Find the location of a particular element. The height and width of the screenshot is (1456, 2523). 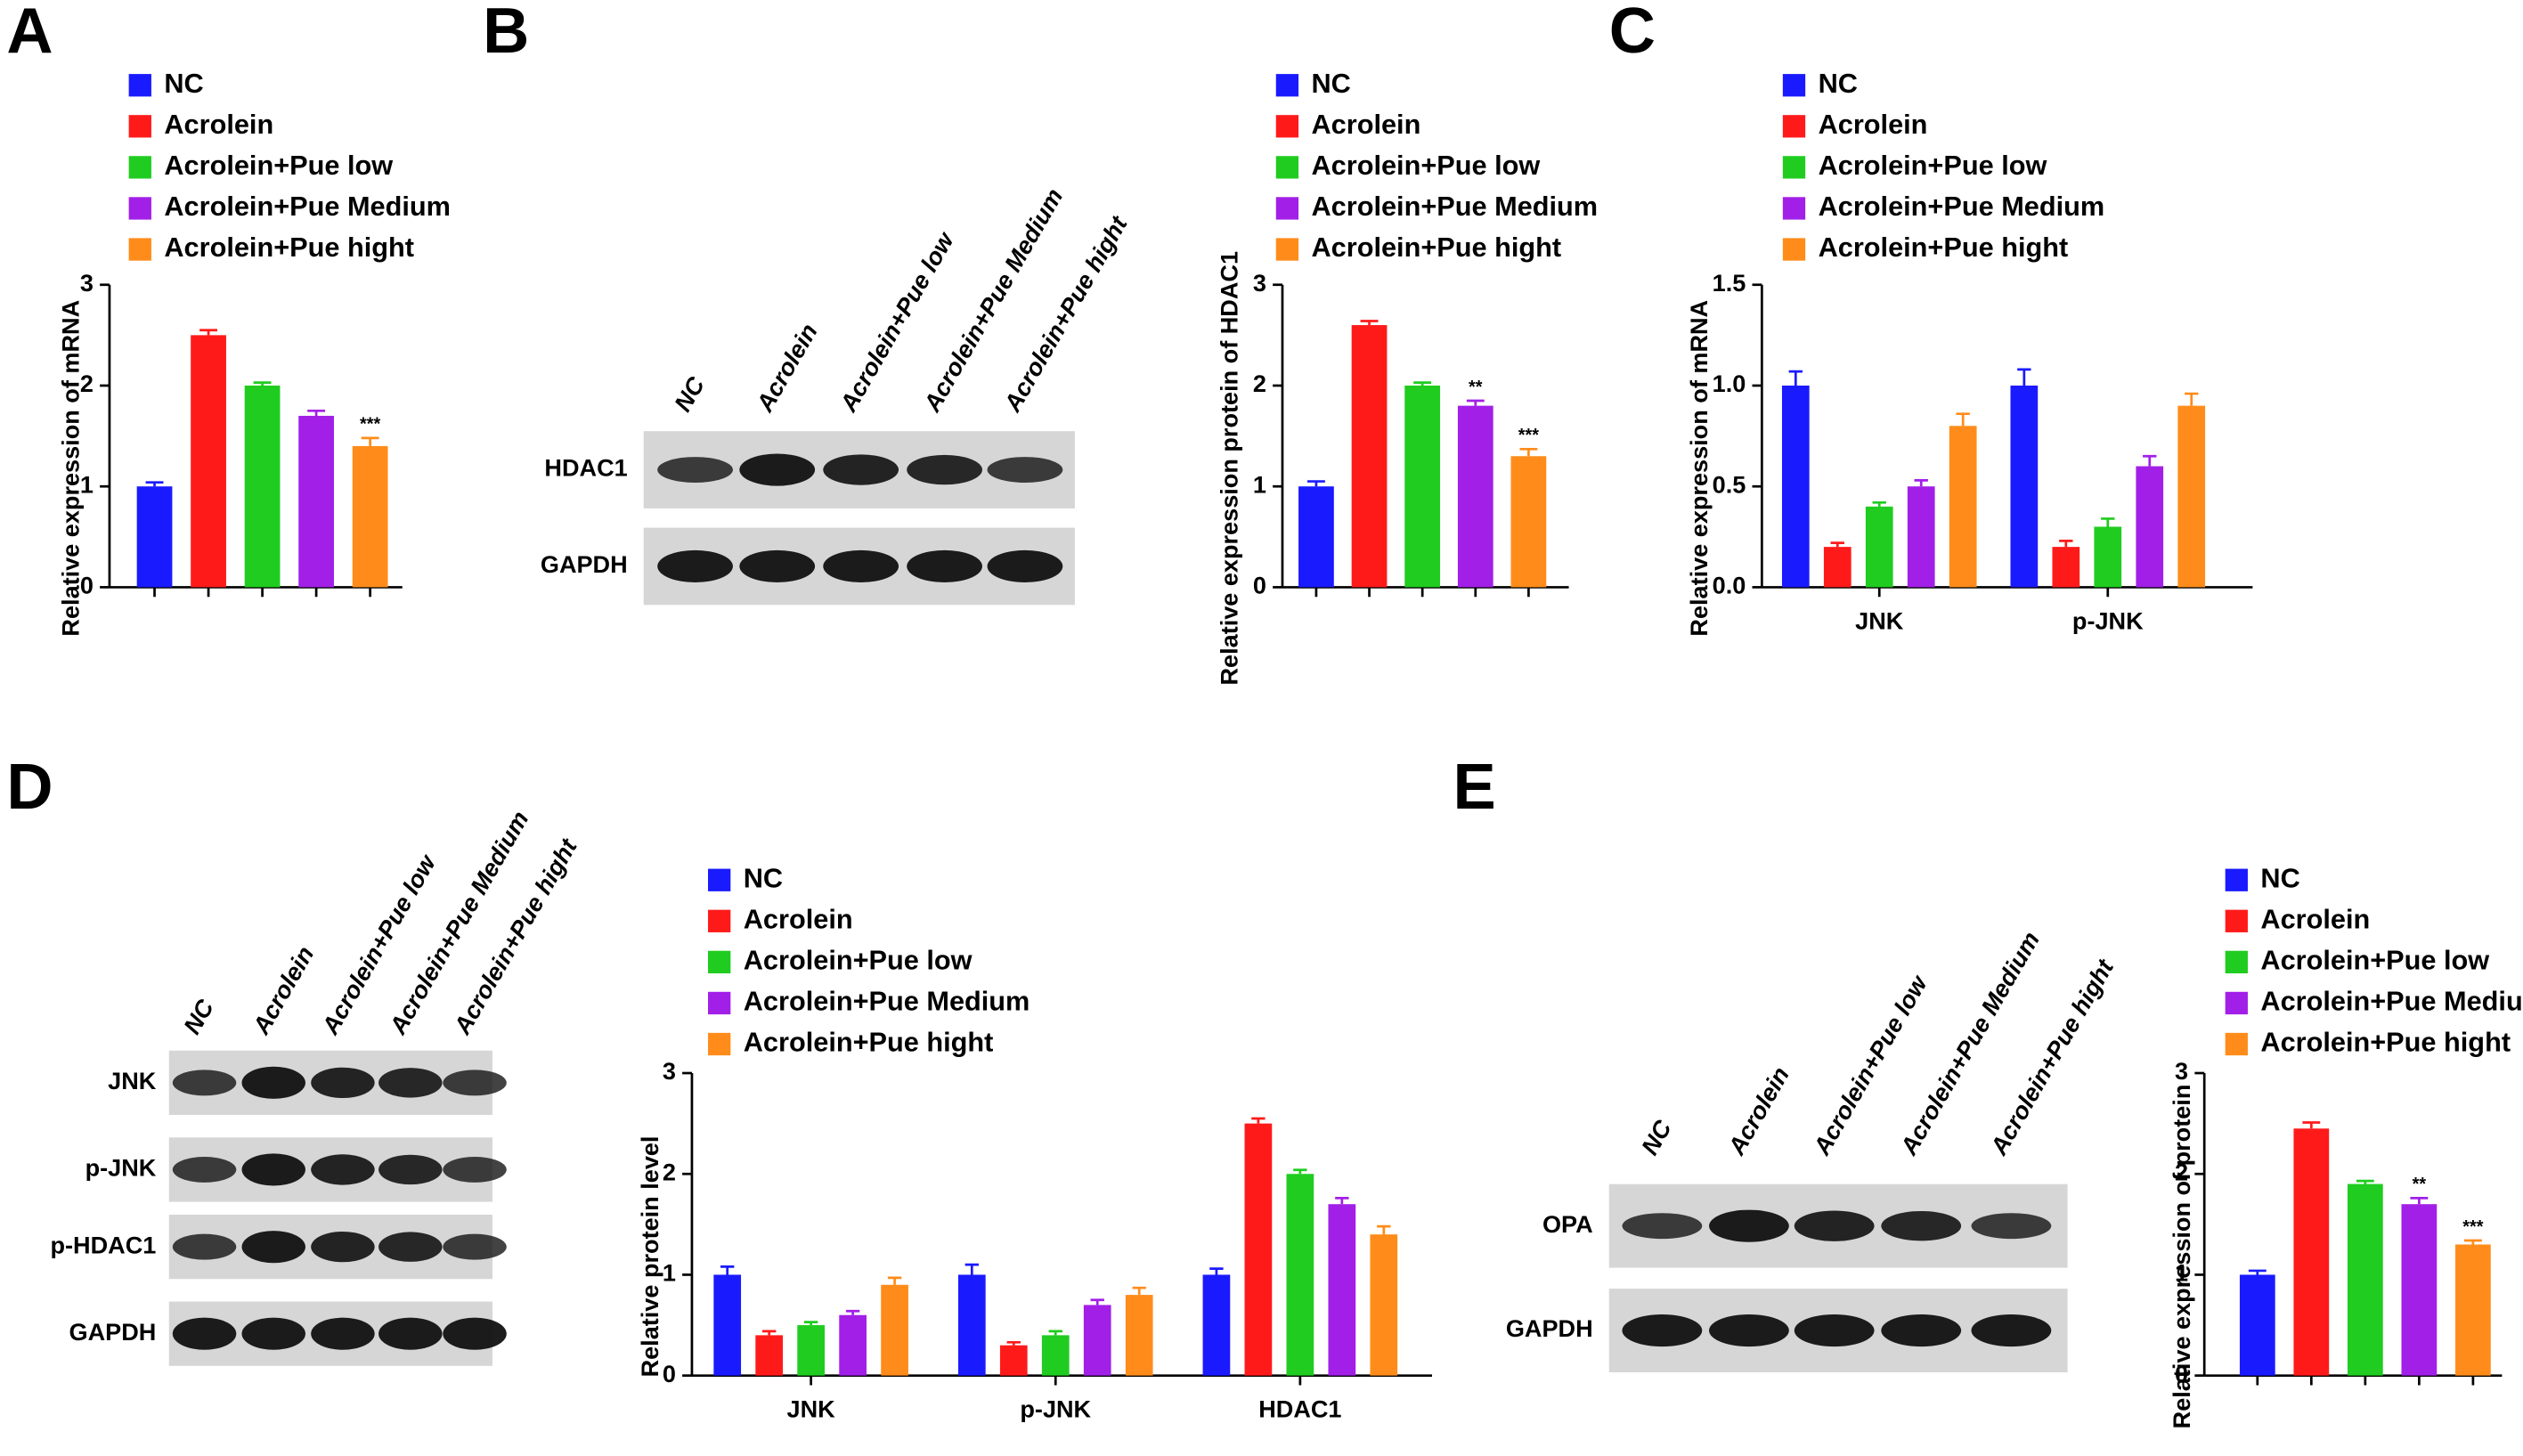

panel-label: B is located at coordinates (506, 33).